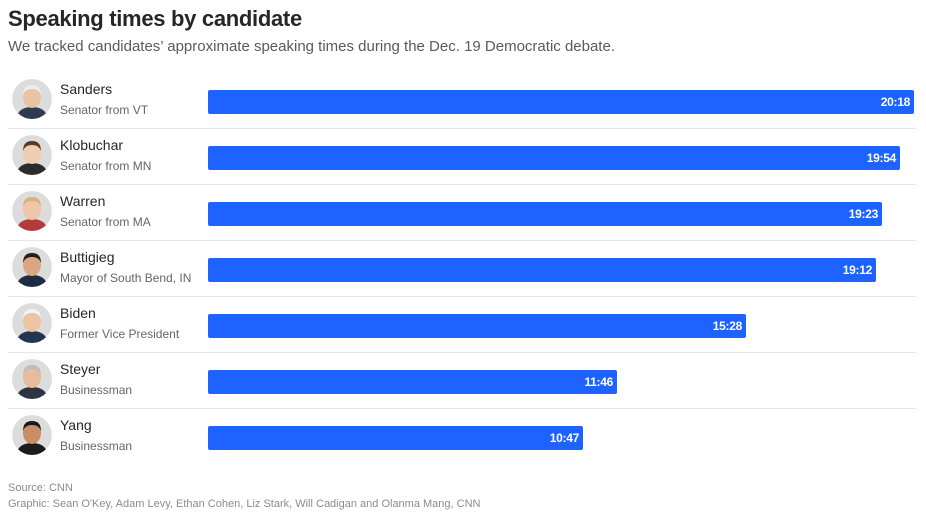 The width and height of the screenshot is (926, 521). I want to click on candidate-row: Warren Senator from MA 19:23, so click(463, 213).